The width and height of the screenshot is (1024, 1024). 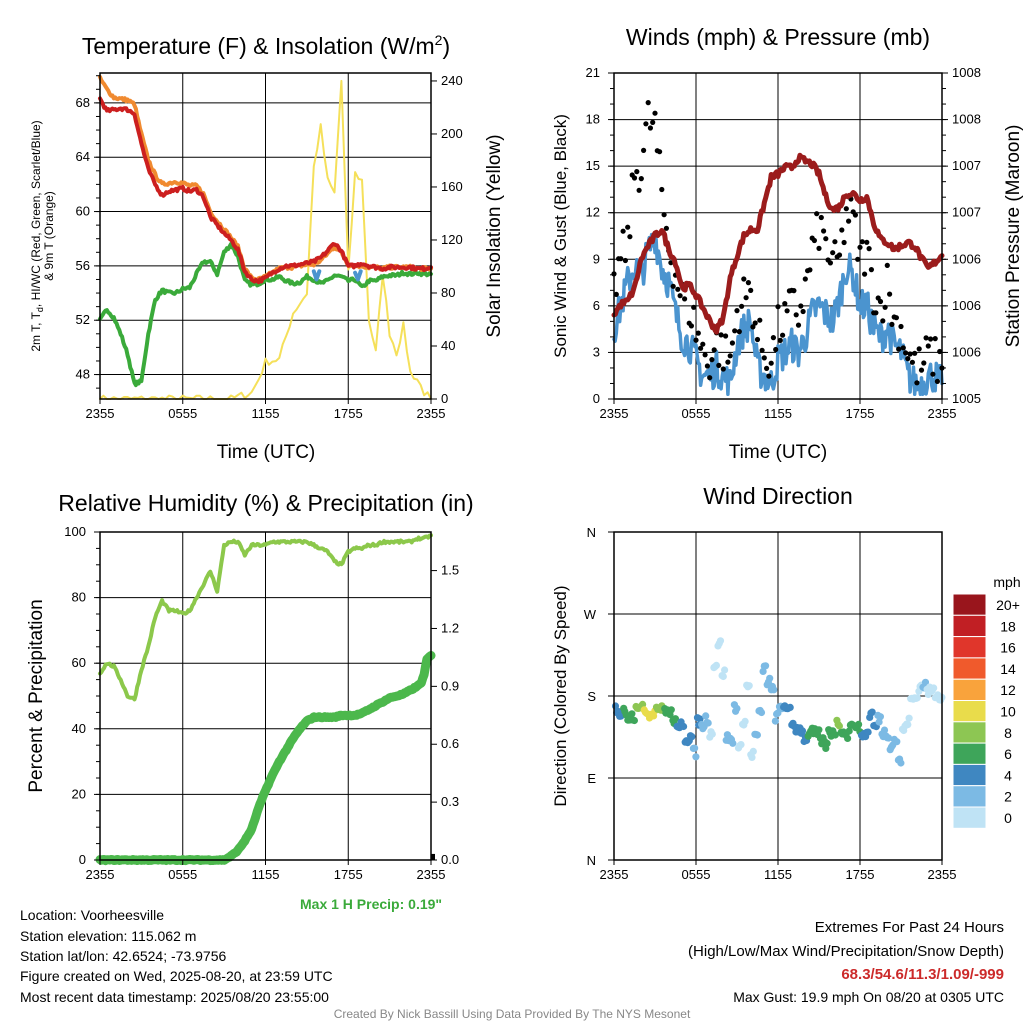 I want to click on y-tick-label: 18, so click(x=593, y=119).